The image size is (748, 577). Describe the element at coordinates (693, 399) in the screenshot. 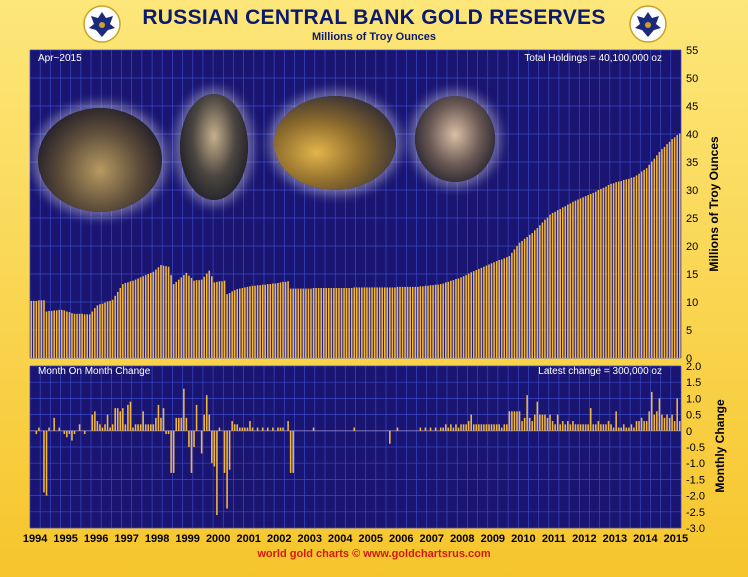

I see `y-tick-label: 1.0` at that location.